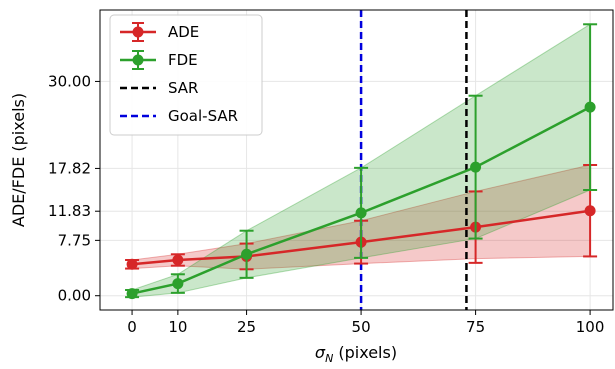 This screenshot has width=615, height=369. I want to click on legend-label-fde: FDE, so click(183, 60).